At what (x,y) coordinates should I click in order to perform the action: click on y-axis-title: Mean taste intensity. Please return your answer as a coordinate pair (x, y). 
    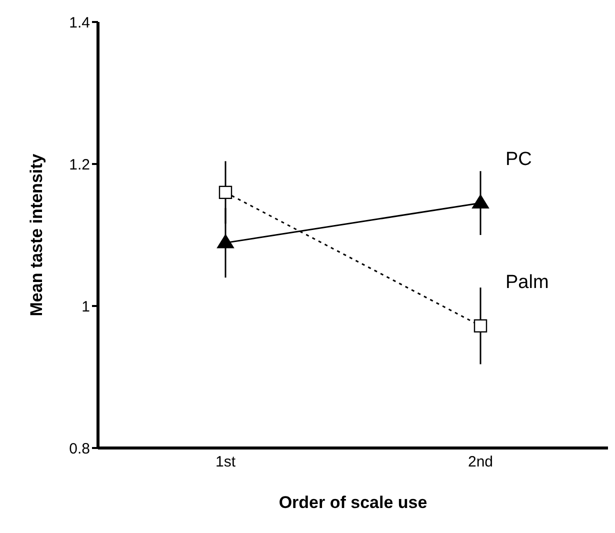
    Looking at the image, I should click on (36, 234).